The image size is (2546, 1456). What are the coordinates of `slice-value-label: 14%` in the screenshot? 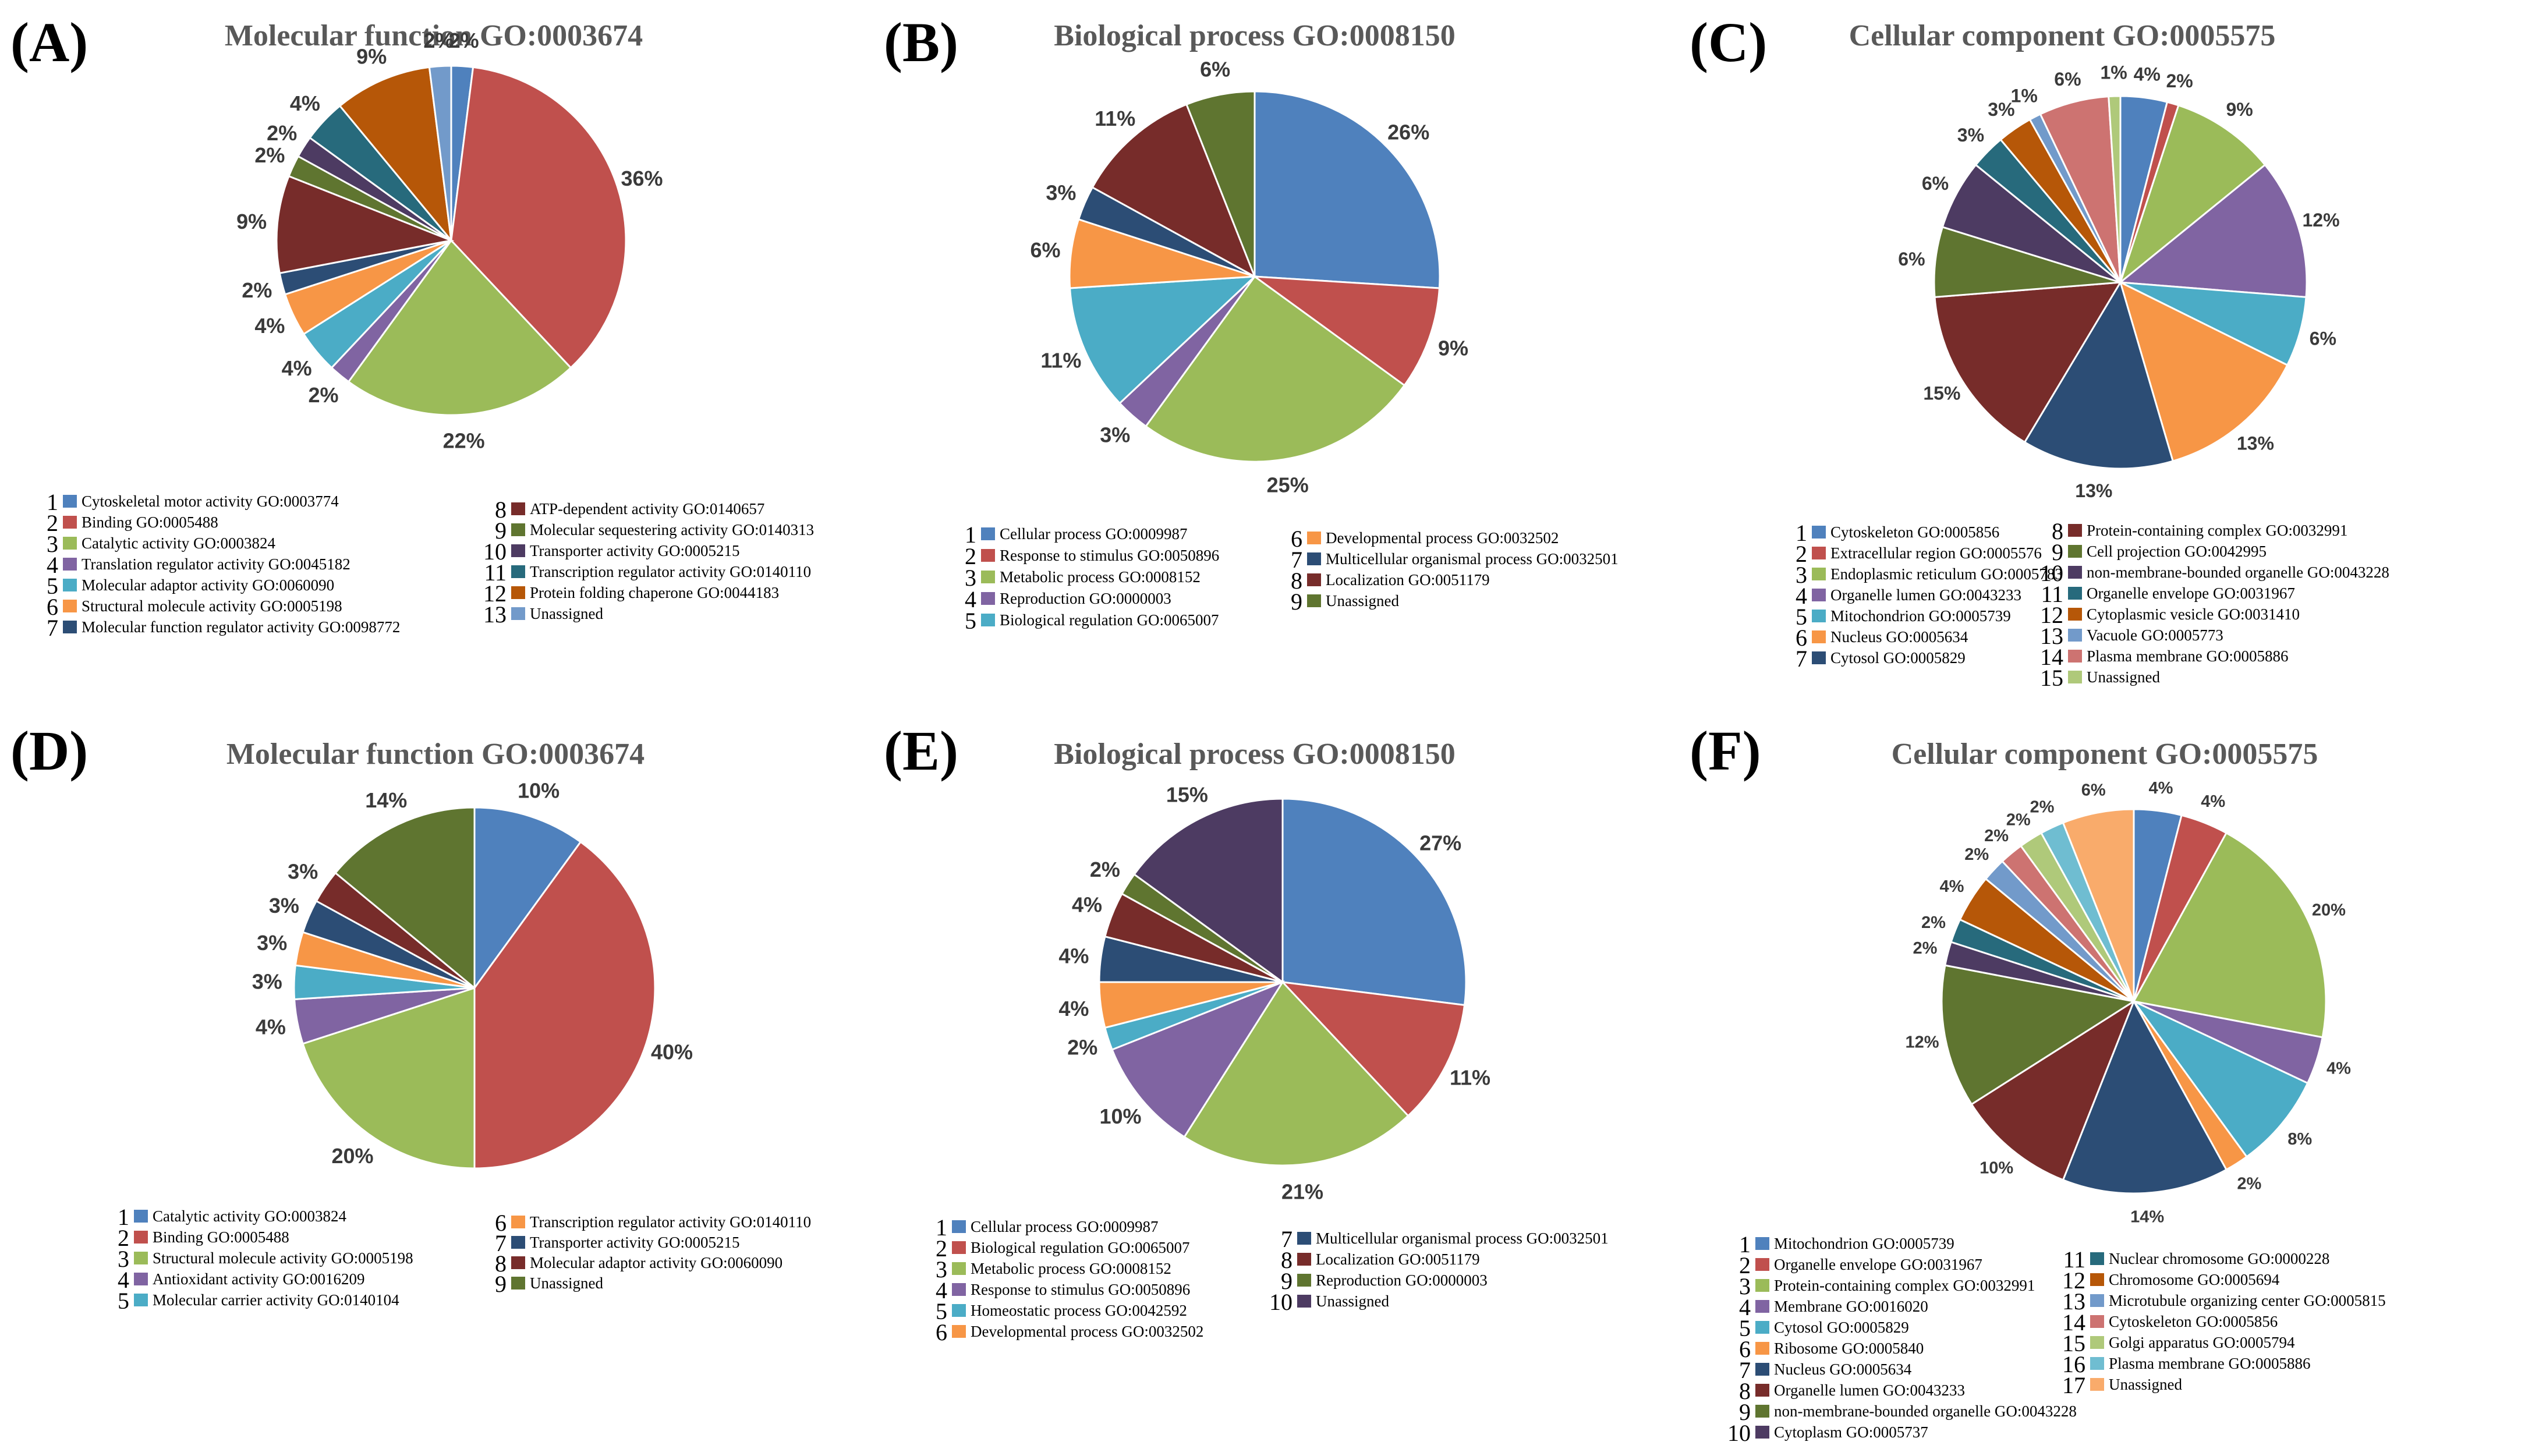 It's located at (2147, 1217).